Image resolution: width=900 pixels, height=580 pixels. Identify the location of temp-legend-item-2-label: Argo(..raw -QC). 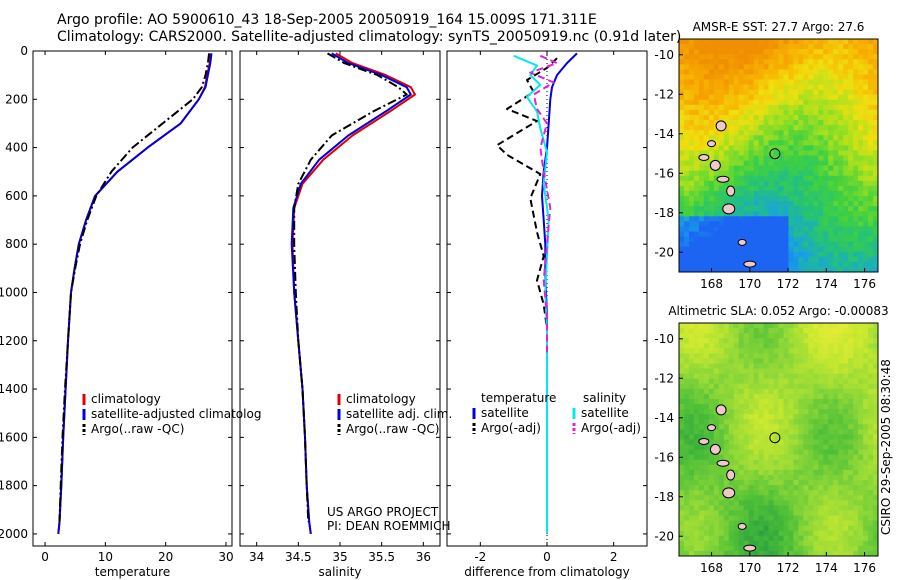
(137, 429).